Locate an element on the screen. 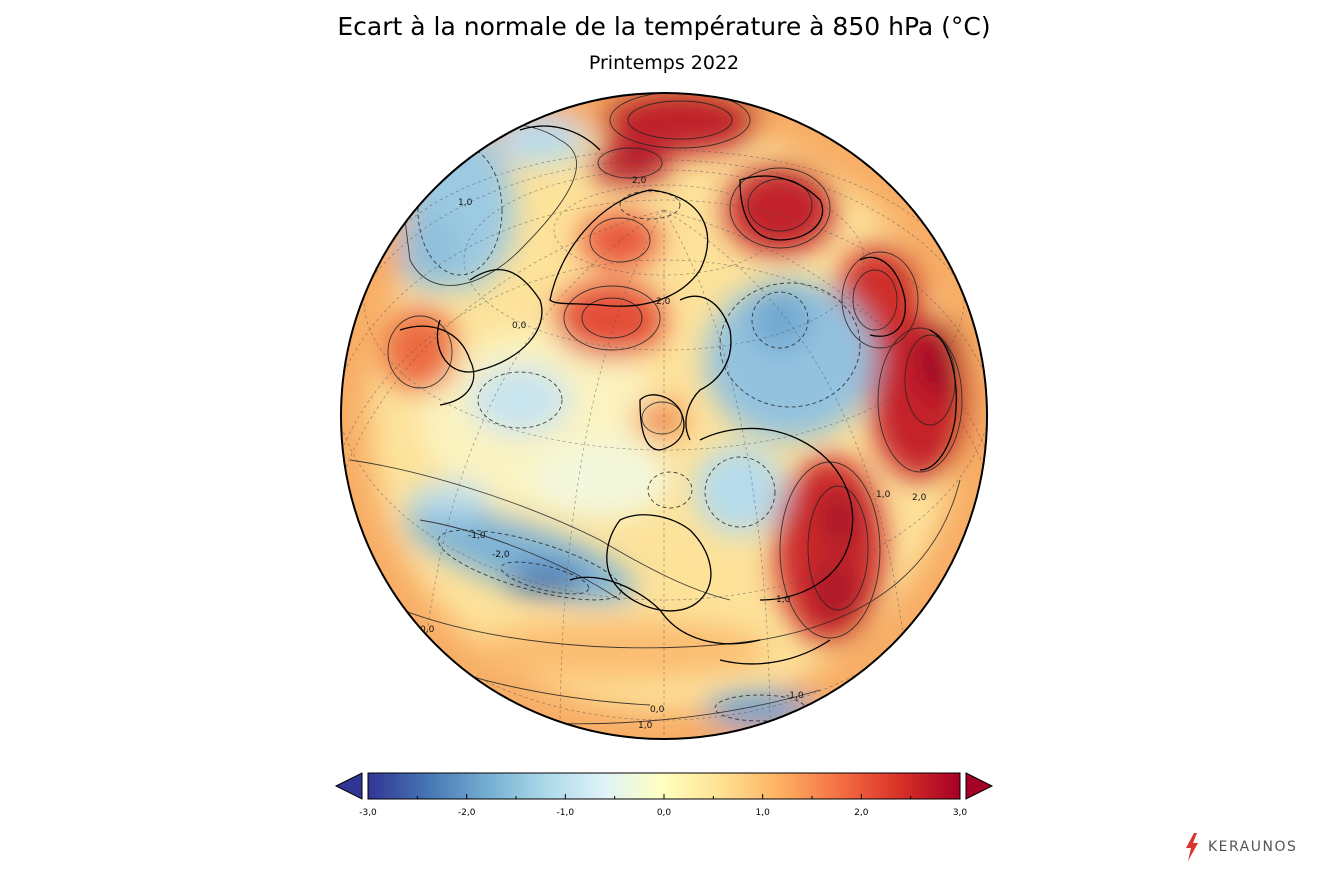 The image size is (1328, 880). colorbar-tick-label: -3,0 is located at coordinates (368, 813).